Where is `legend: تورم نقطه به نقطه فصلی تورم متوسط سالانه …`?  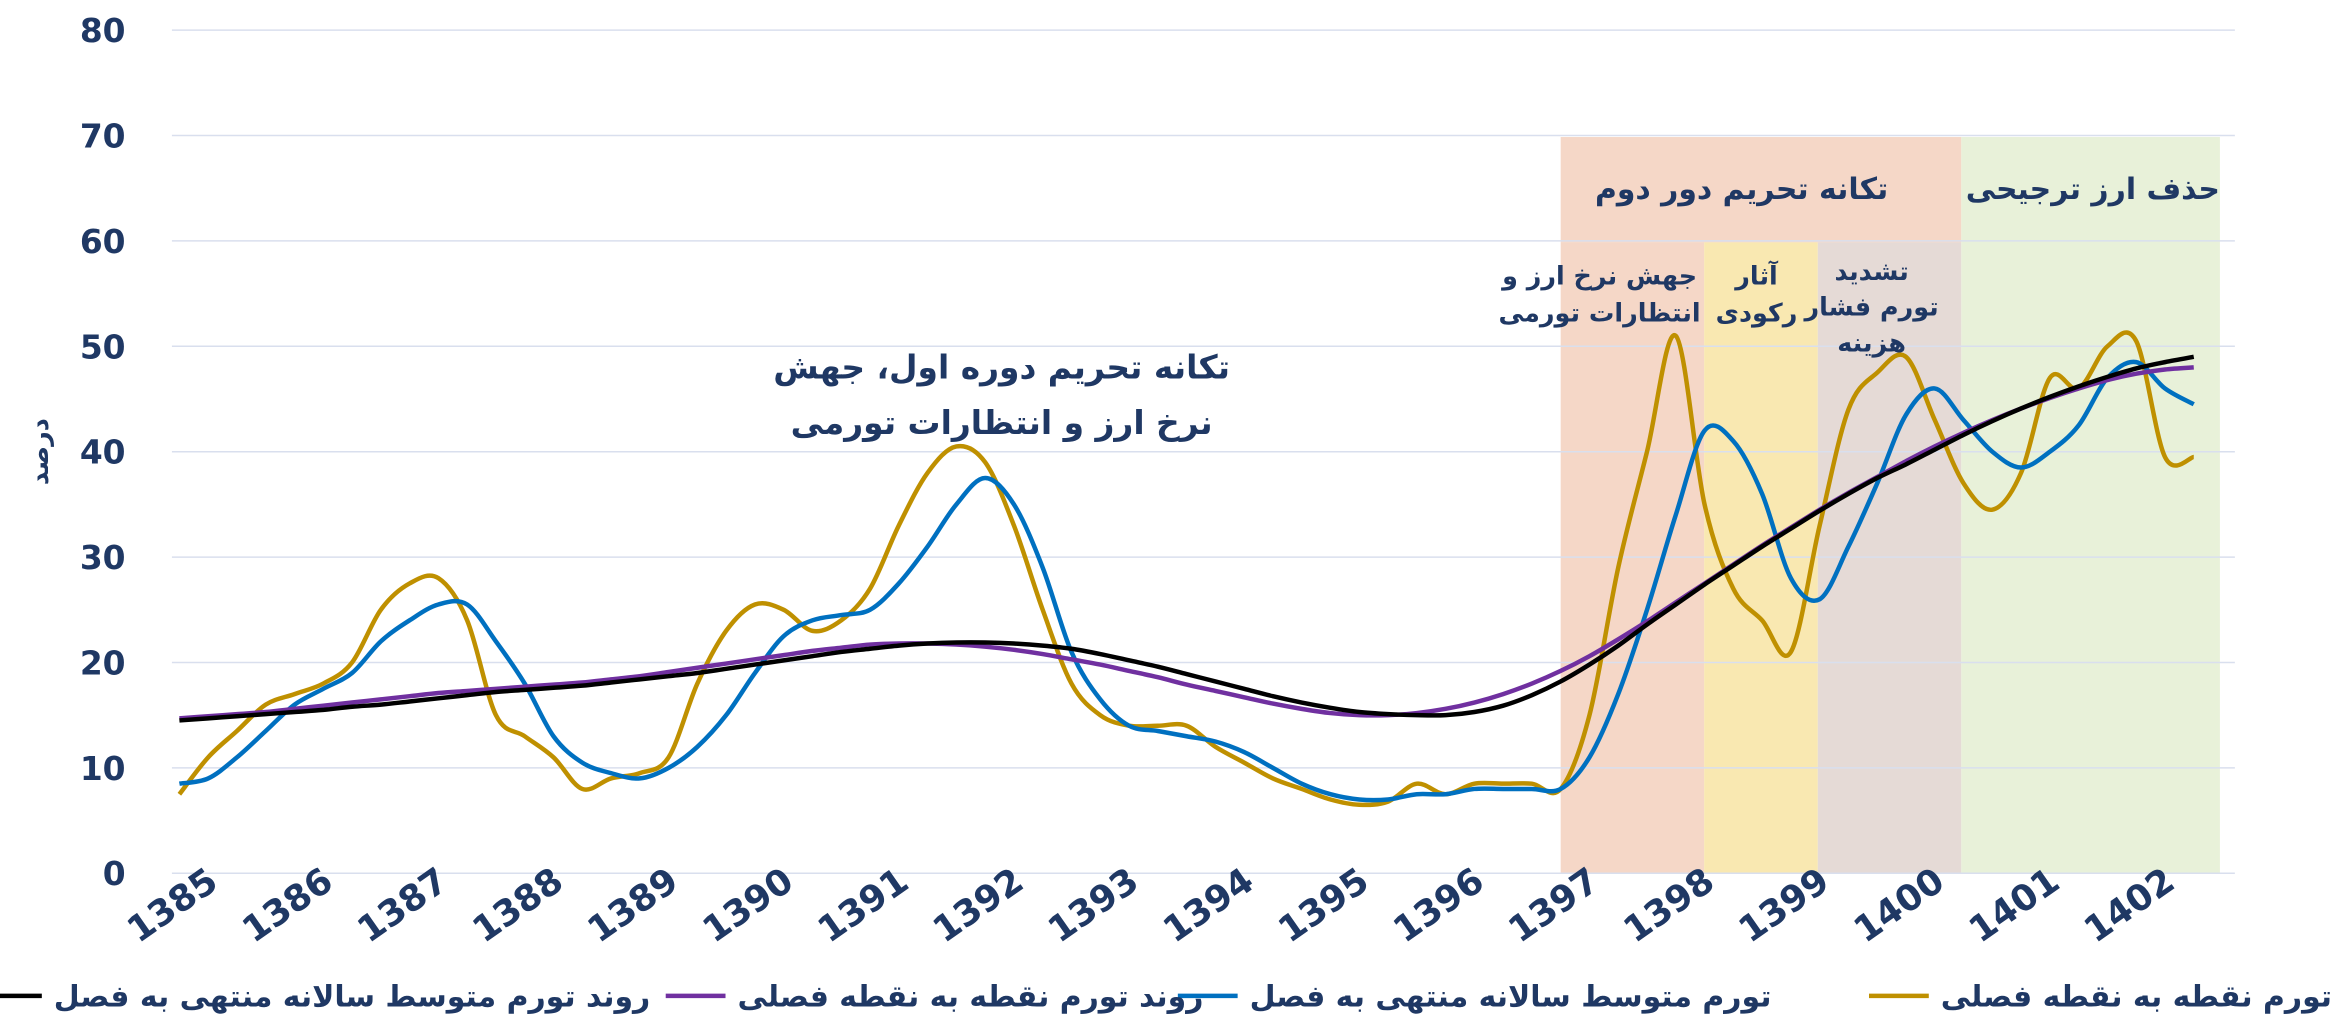 legend: تورم نقطه به نقطه فصلی تورم متوسط سالانه … is located at coordinates (1166, 996).